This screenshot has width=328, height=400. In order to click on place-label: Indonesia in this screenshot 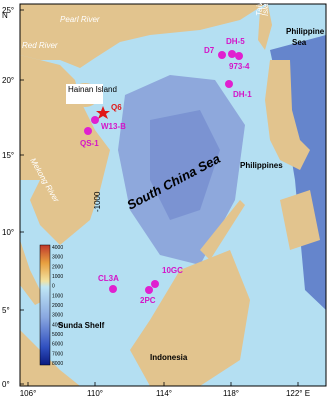, I will do `click(169, 357)`.